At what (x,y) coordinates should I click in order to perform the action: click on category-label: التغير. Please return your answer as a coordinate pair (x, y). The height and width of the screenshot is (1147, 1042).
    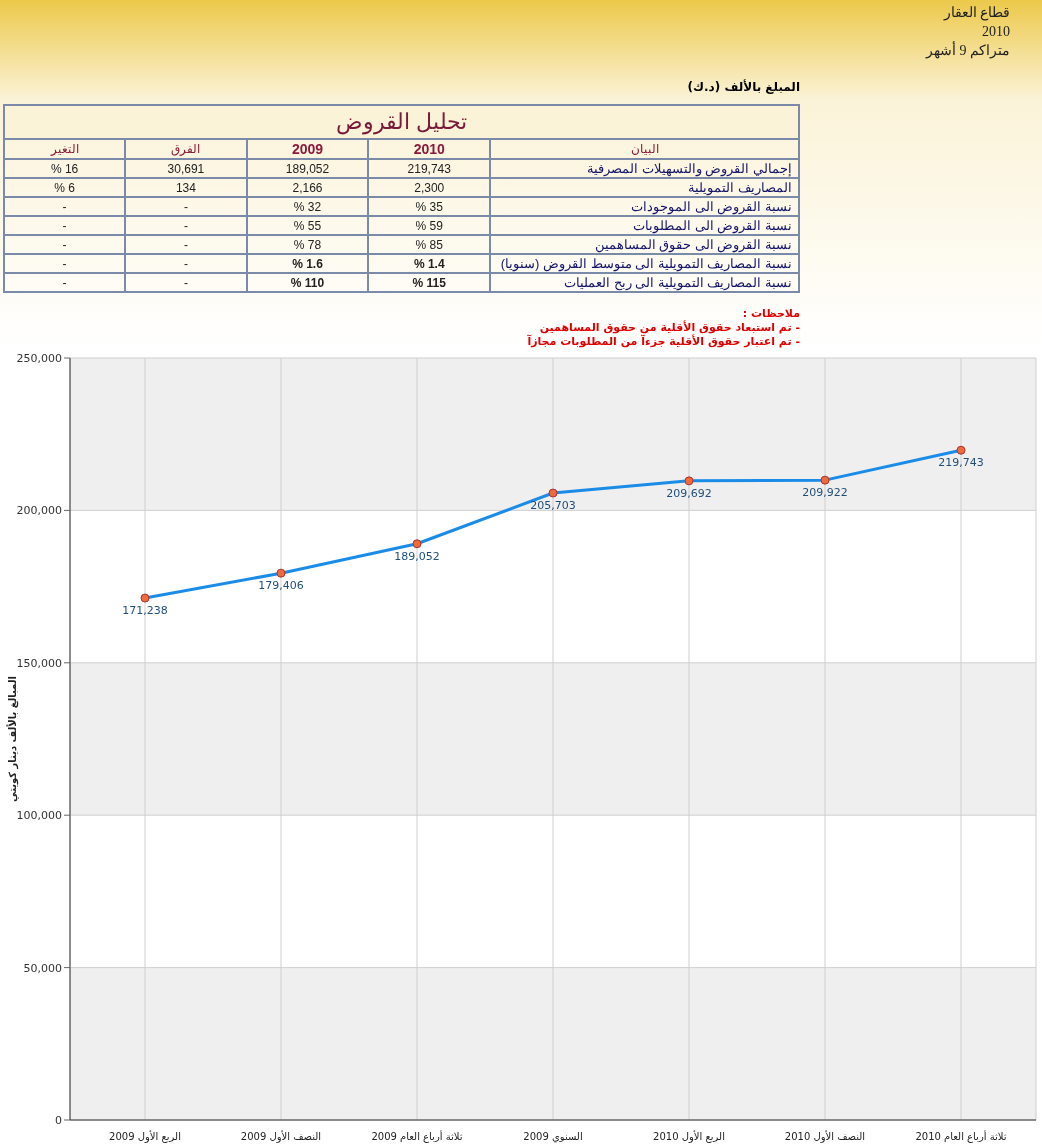
    Looking at the image, I should click on (65, 149).